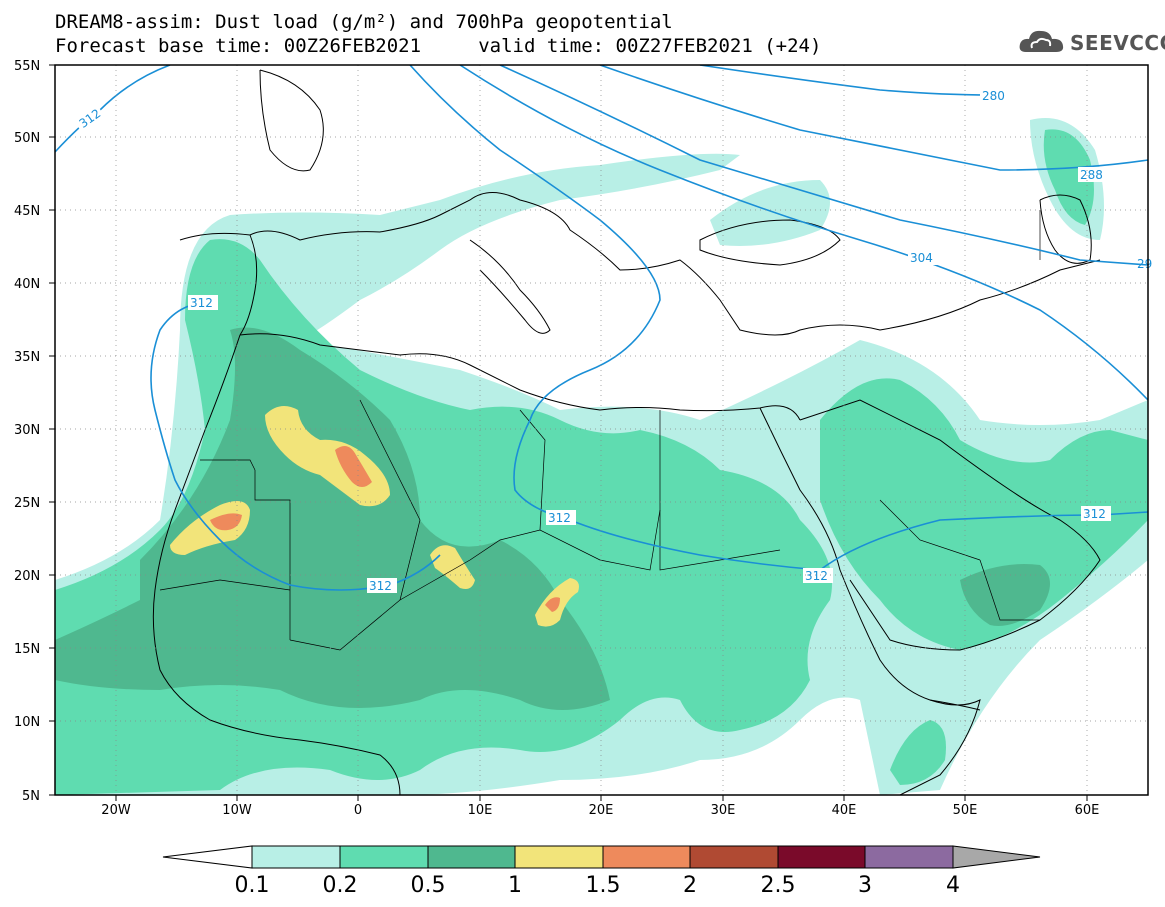 This screenshot has height=907, width=1165. I want to click on lon-label: 20W, so click(116, 810).